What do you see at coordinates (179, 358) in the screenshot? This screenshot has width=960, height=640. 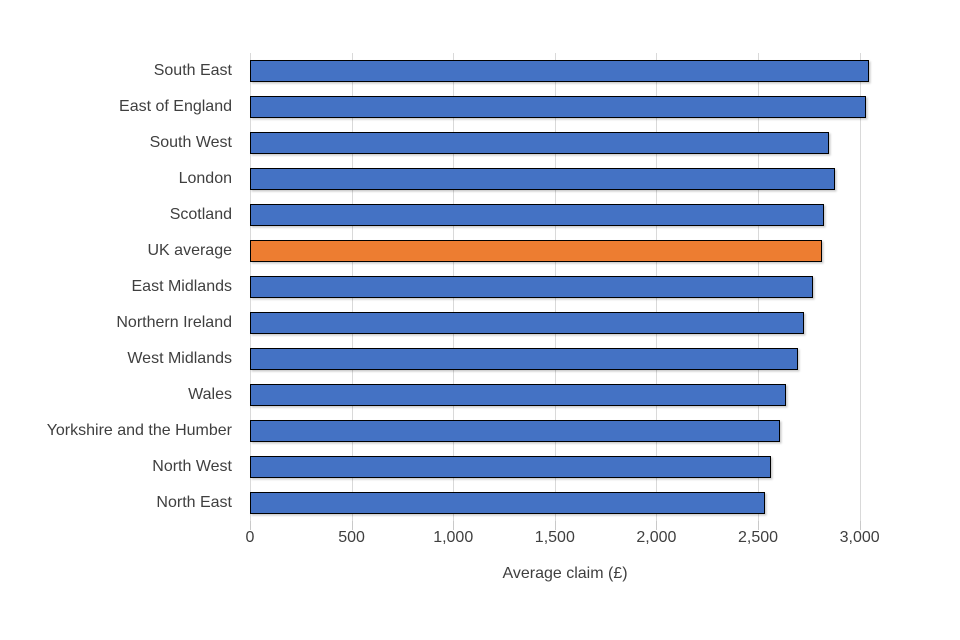 I see `category-label: West Midlands` at bounding box center [179, 358].